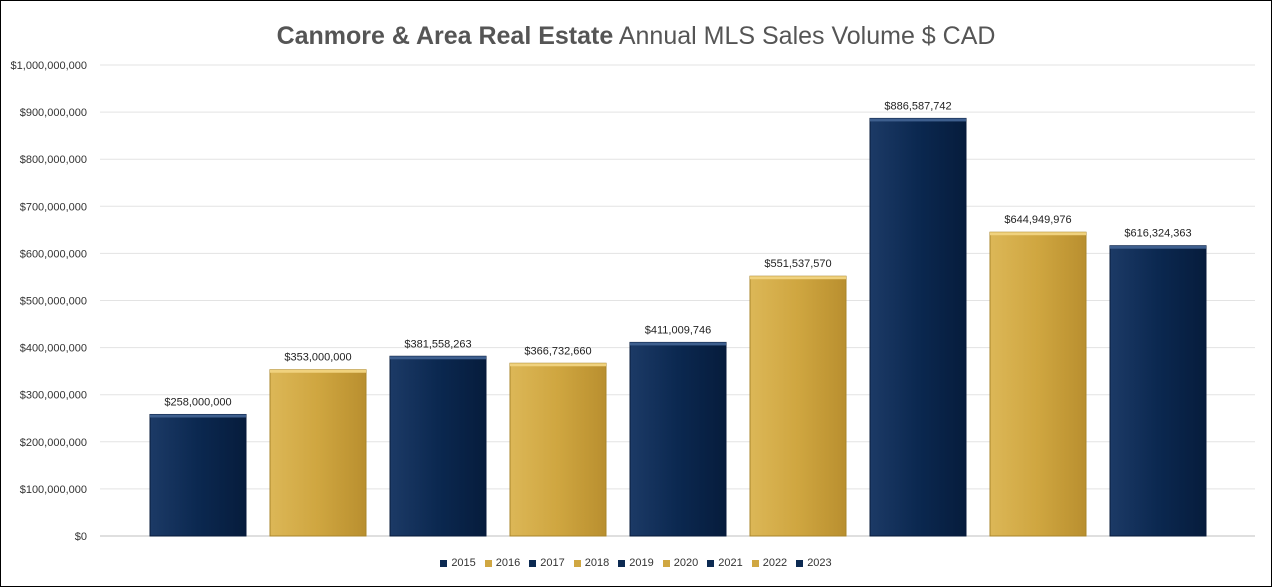 This screenshot has height=587, width=1272. I want to click on legend-item-2017: 2017, so click(547, 563).